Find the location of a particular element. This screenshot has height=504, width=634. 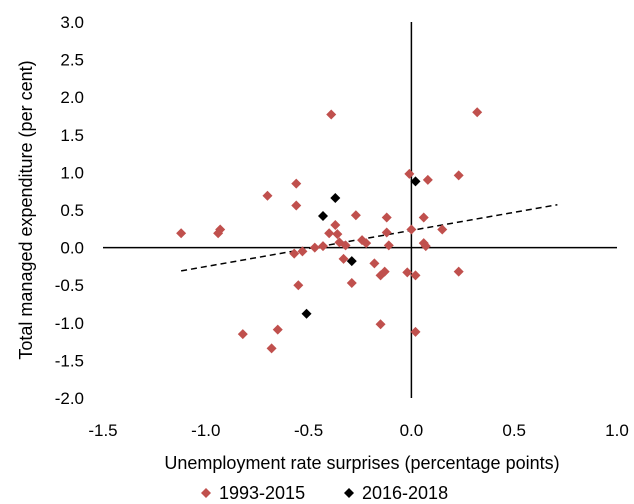

legend-marker-1993-2015 is located at coordinates (206, 493).